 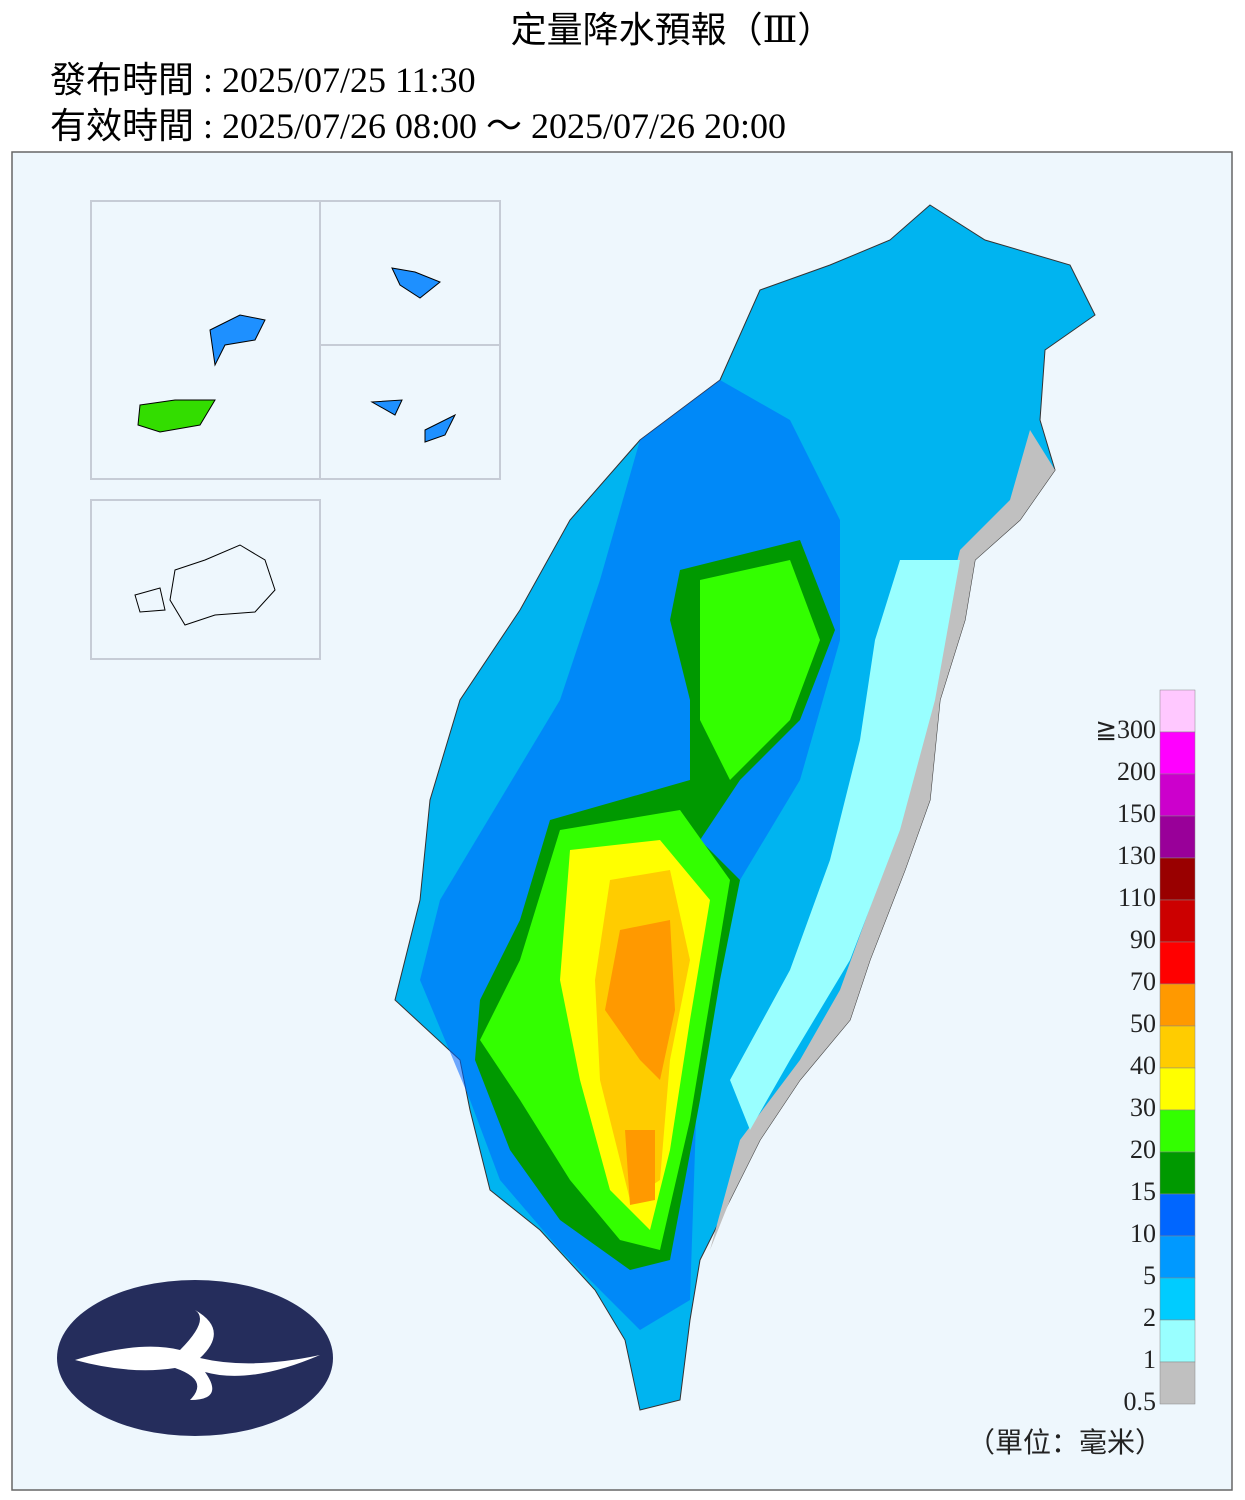 What do you see at coordinates (1149, 1317) in the screenshot?
I see `legend-label: 2` at bounding box center [1149, 1317].